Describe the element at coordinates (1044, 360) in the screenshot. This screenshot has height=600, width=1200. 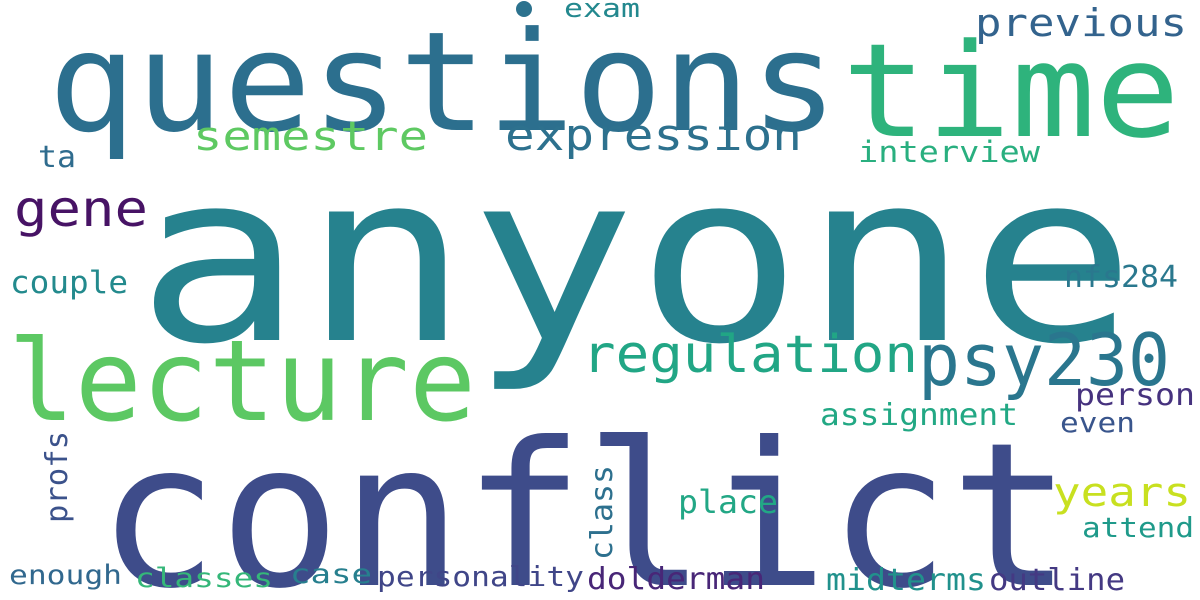
I see `word-psy230: psy230` at that location.